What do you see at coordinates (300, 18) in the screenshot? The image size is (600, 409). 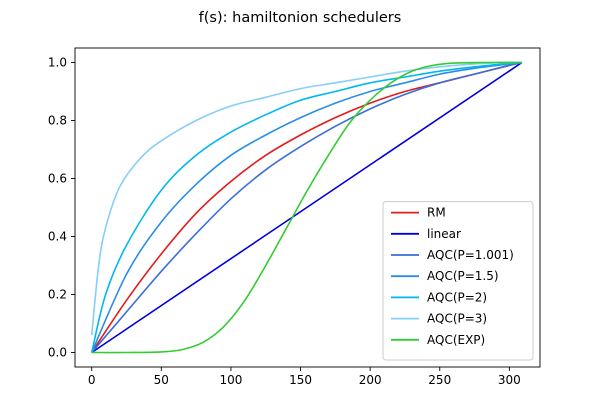 I see `chart-title: f(s): hamiltonion schedulers` at bounding box center [300, 18].